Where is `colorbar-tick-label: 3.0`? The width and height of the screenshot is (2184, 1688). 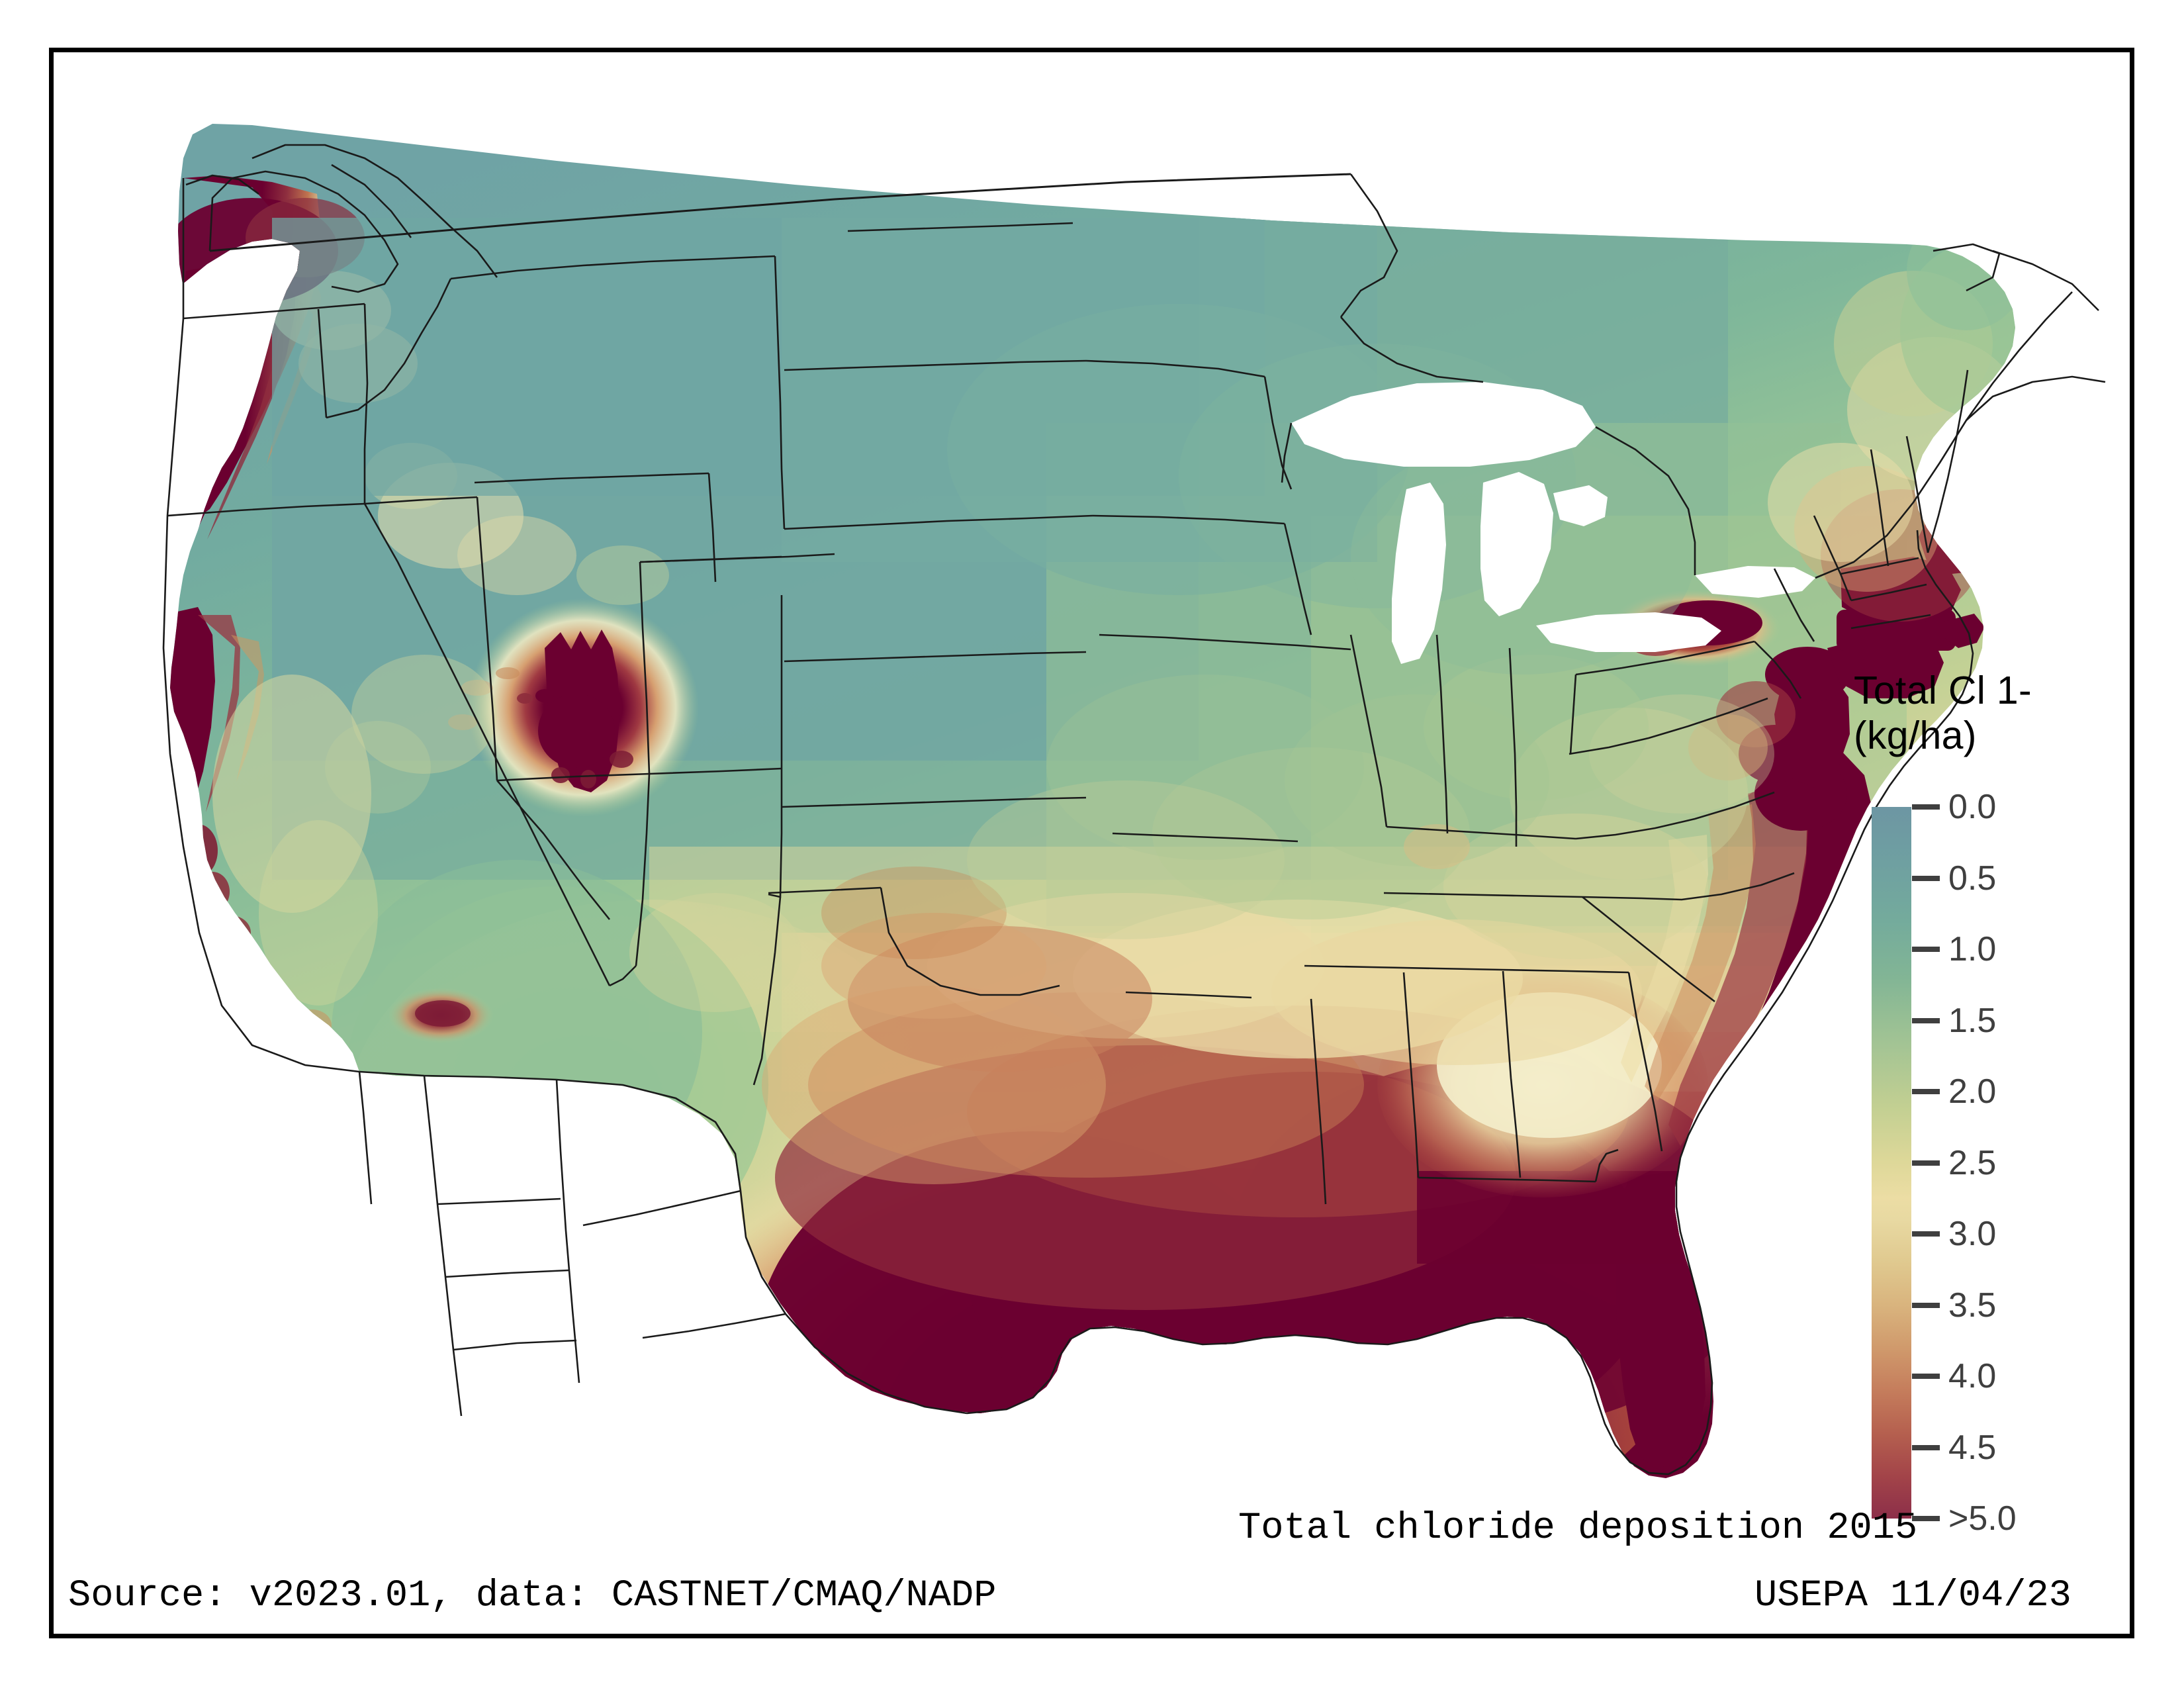
colorbar-tick-label: 3.0 is located at coordinates (1972, 1234).